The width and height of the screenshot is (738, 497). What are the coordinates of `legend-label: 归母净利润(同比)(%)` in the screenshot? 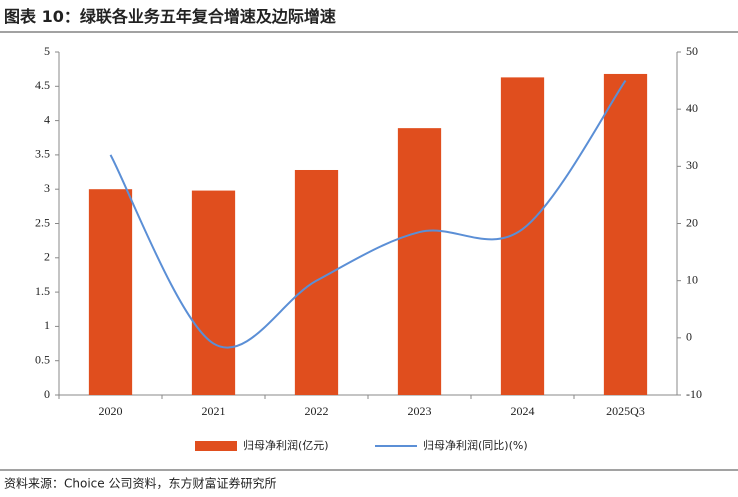 It's located at (475, 445).